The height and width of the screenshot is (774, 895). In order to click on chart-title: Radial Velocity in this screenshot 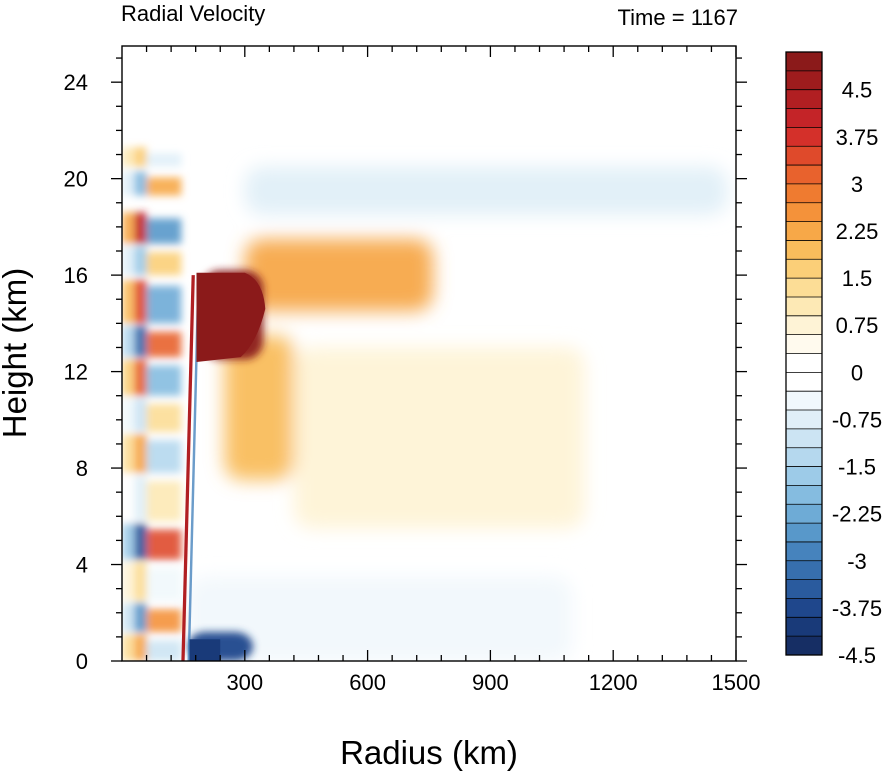, I will do `click(193, 13)`.